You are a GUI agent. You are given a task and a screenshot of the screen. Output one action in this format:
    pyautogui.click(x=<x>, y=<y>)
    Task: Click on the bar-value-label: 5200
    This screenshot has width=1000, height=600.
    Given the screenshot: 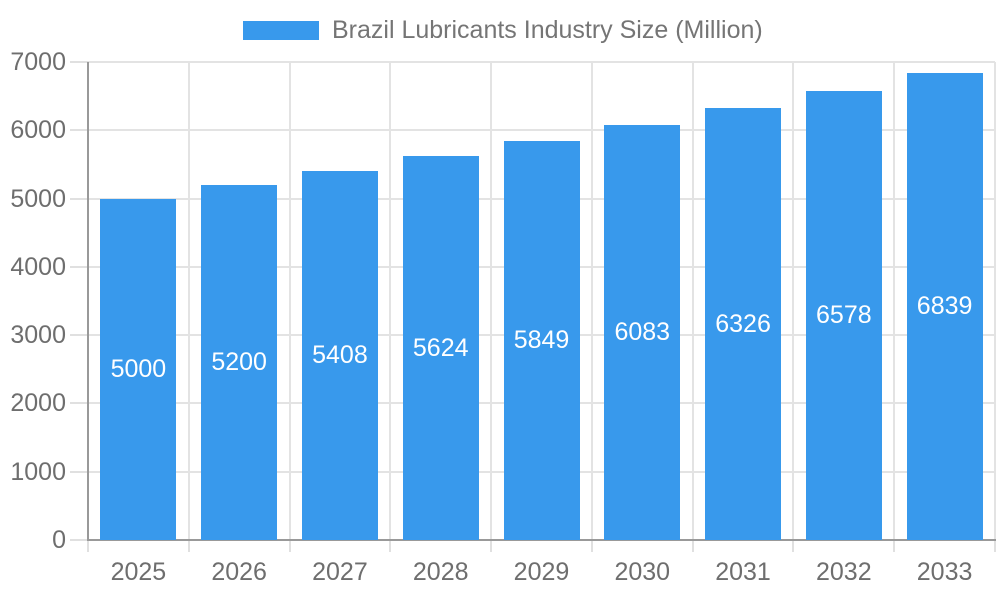 What is the action you would take?
    pyautogui.click(x=239, y=362)
    